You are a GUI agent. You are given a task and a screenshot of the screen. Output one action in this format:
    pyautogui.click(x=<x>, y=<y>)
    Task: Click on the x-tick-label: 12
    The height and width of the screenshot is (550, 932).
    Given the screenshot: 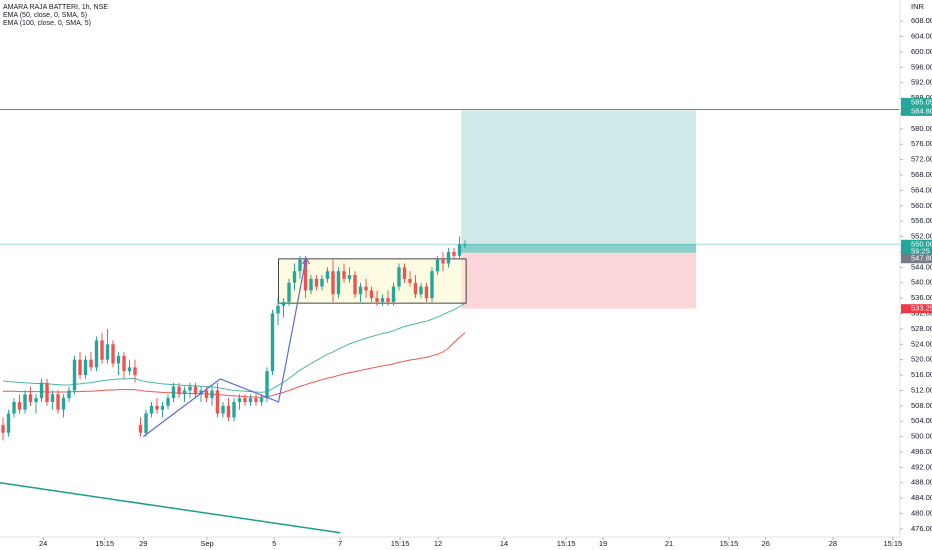 What is the action you would take?
    pyautogui.click(x=438, y=543)
    